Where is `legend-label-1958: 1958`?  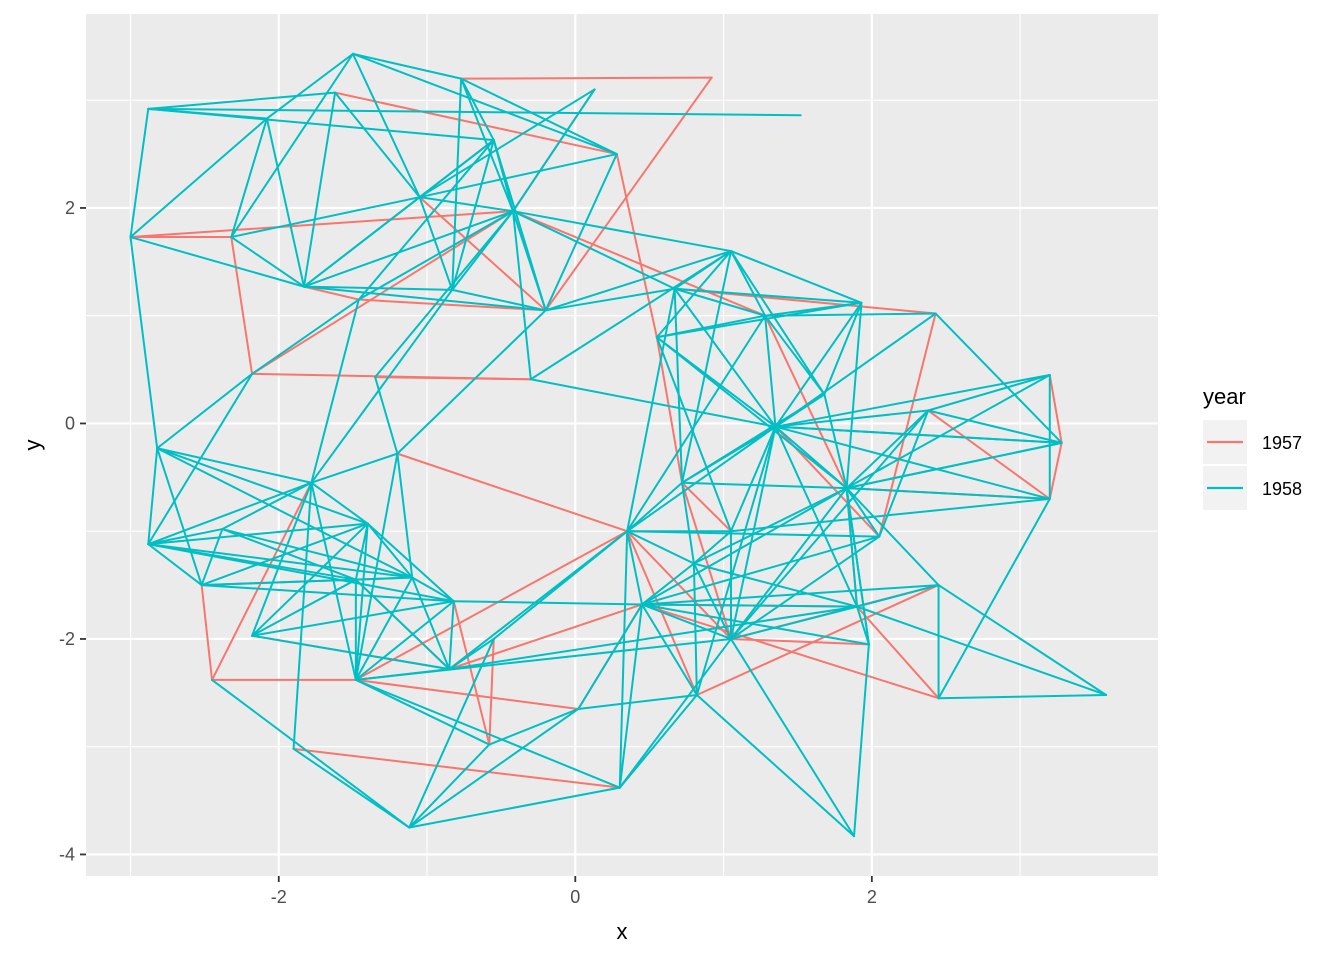 legend-label-1958: 1958 is located at coordinates (1282, 489).